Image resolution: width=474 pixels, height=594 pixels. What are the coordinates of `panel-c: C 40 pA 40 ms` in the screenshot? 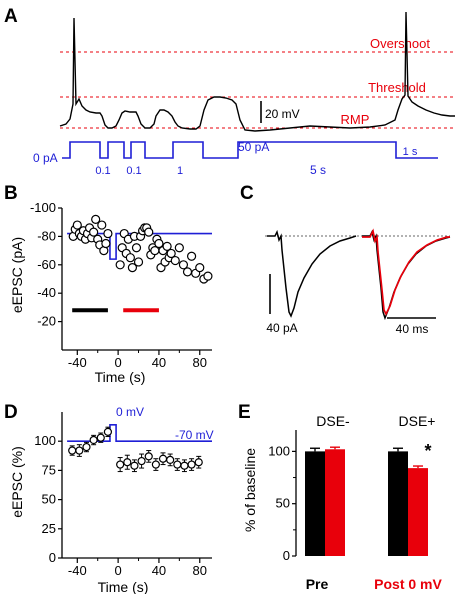 It's located at (345, 259).